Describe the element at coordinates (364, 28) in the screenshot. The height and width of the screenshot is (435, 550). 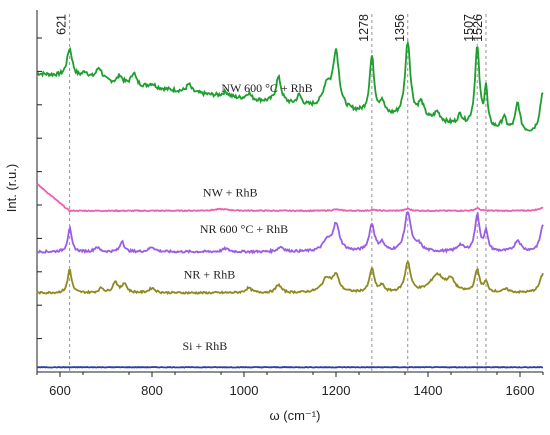
I see `peak-label: 1278` at that location.